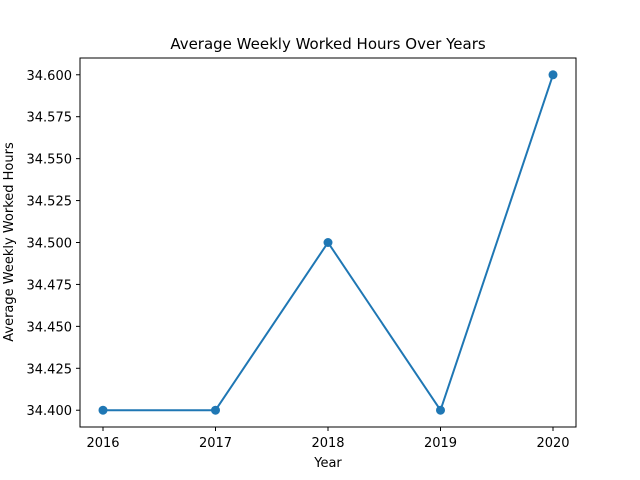 The width and height of the screenshot is (640, 480). What do you see at coordinates (50, 76) in the screenshot?
I see `y-tick-label: 34.600` at bounding box center [50, 76].